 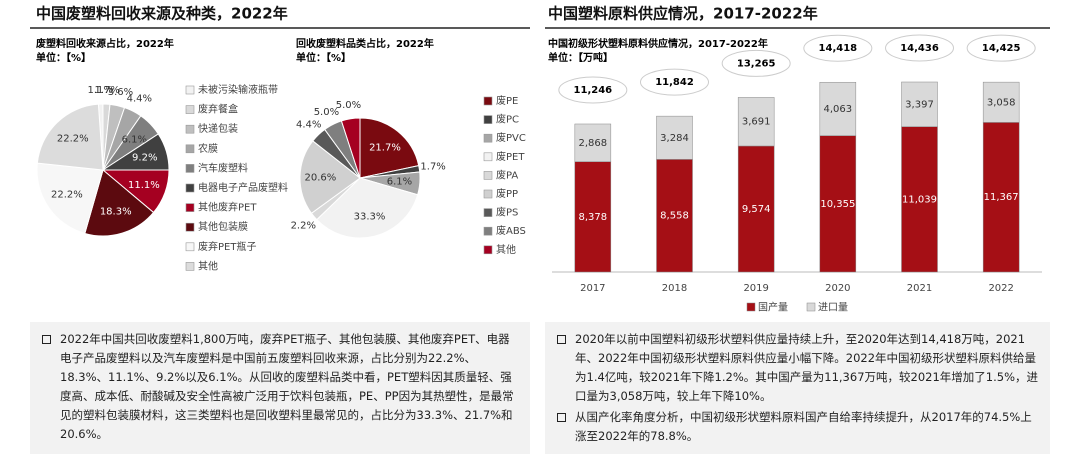 What do you see at coordinates (303, 226) in the screenshot?
I see `data-label: 2.2%` at bounding box center [303, 226].